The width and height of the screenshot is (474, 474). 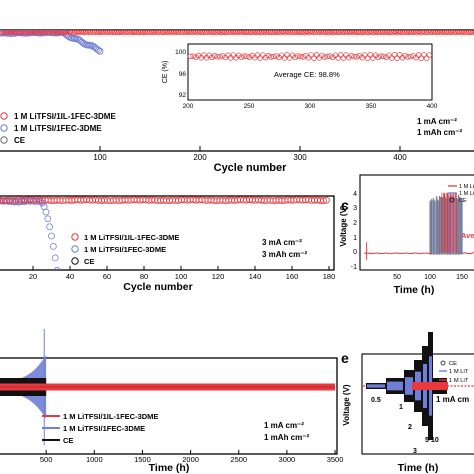 What do you see at coordinates (46, 459) in the screenshot?
I see `bottom-x-tick-label: 500` at bounding box center [46, 459].